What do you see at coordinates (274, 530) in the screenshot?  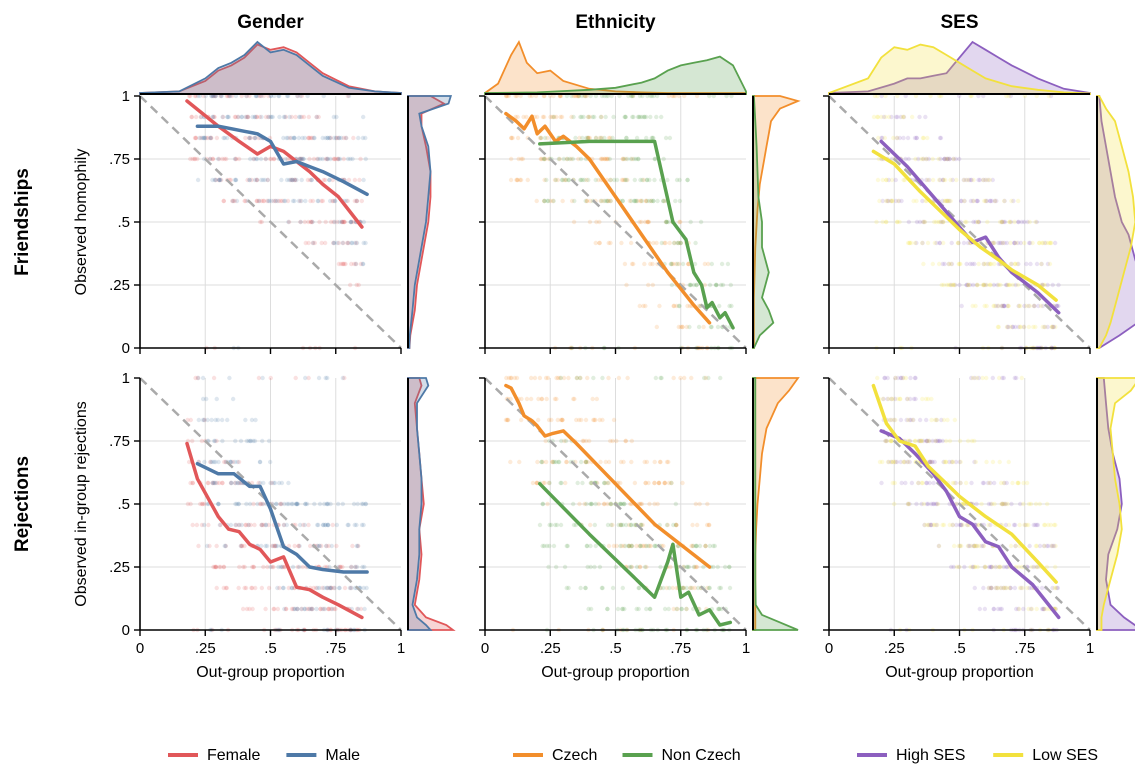 I see `series-line-female` at bounding box center [274, 530].